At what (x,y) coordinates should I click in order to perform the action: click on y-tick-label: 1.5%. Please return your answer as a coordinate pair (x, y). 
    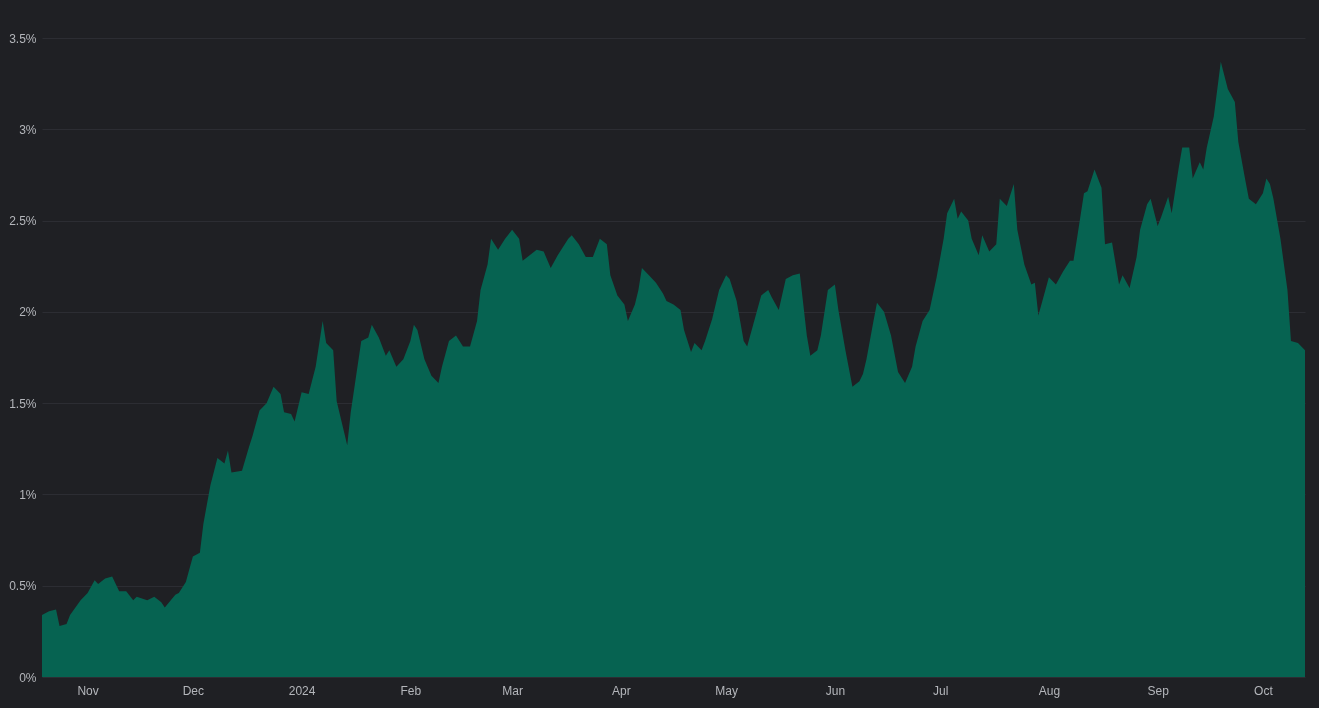
    Looking at the image, I should click on (23, 403).